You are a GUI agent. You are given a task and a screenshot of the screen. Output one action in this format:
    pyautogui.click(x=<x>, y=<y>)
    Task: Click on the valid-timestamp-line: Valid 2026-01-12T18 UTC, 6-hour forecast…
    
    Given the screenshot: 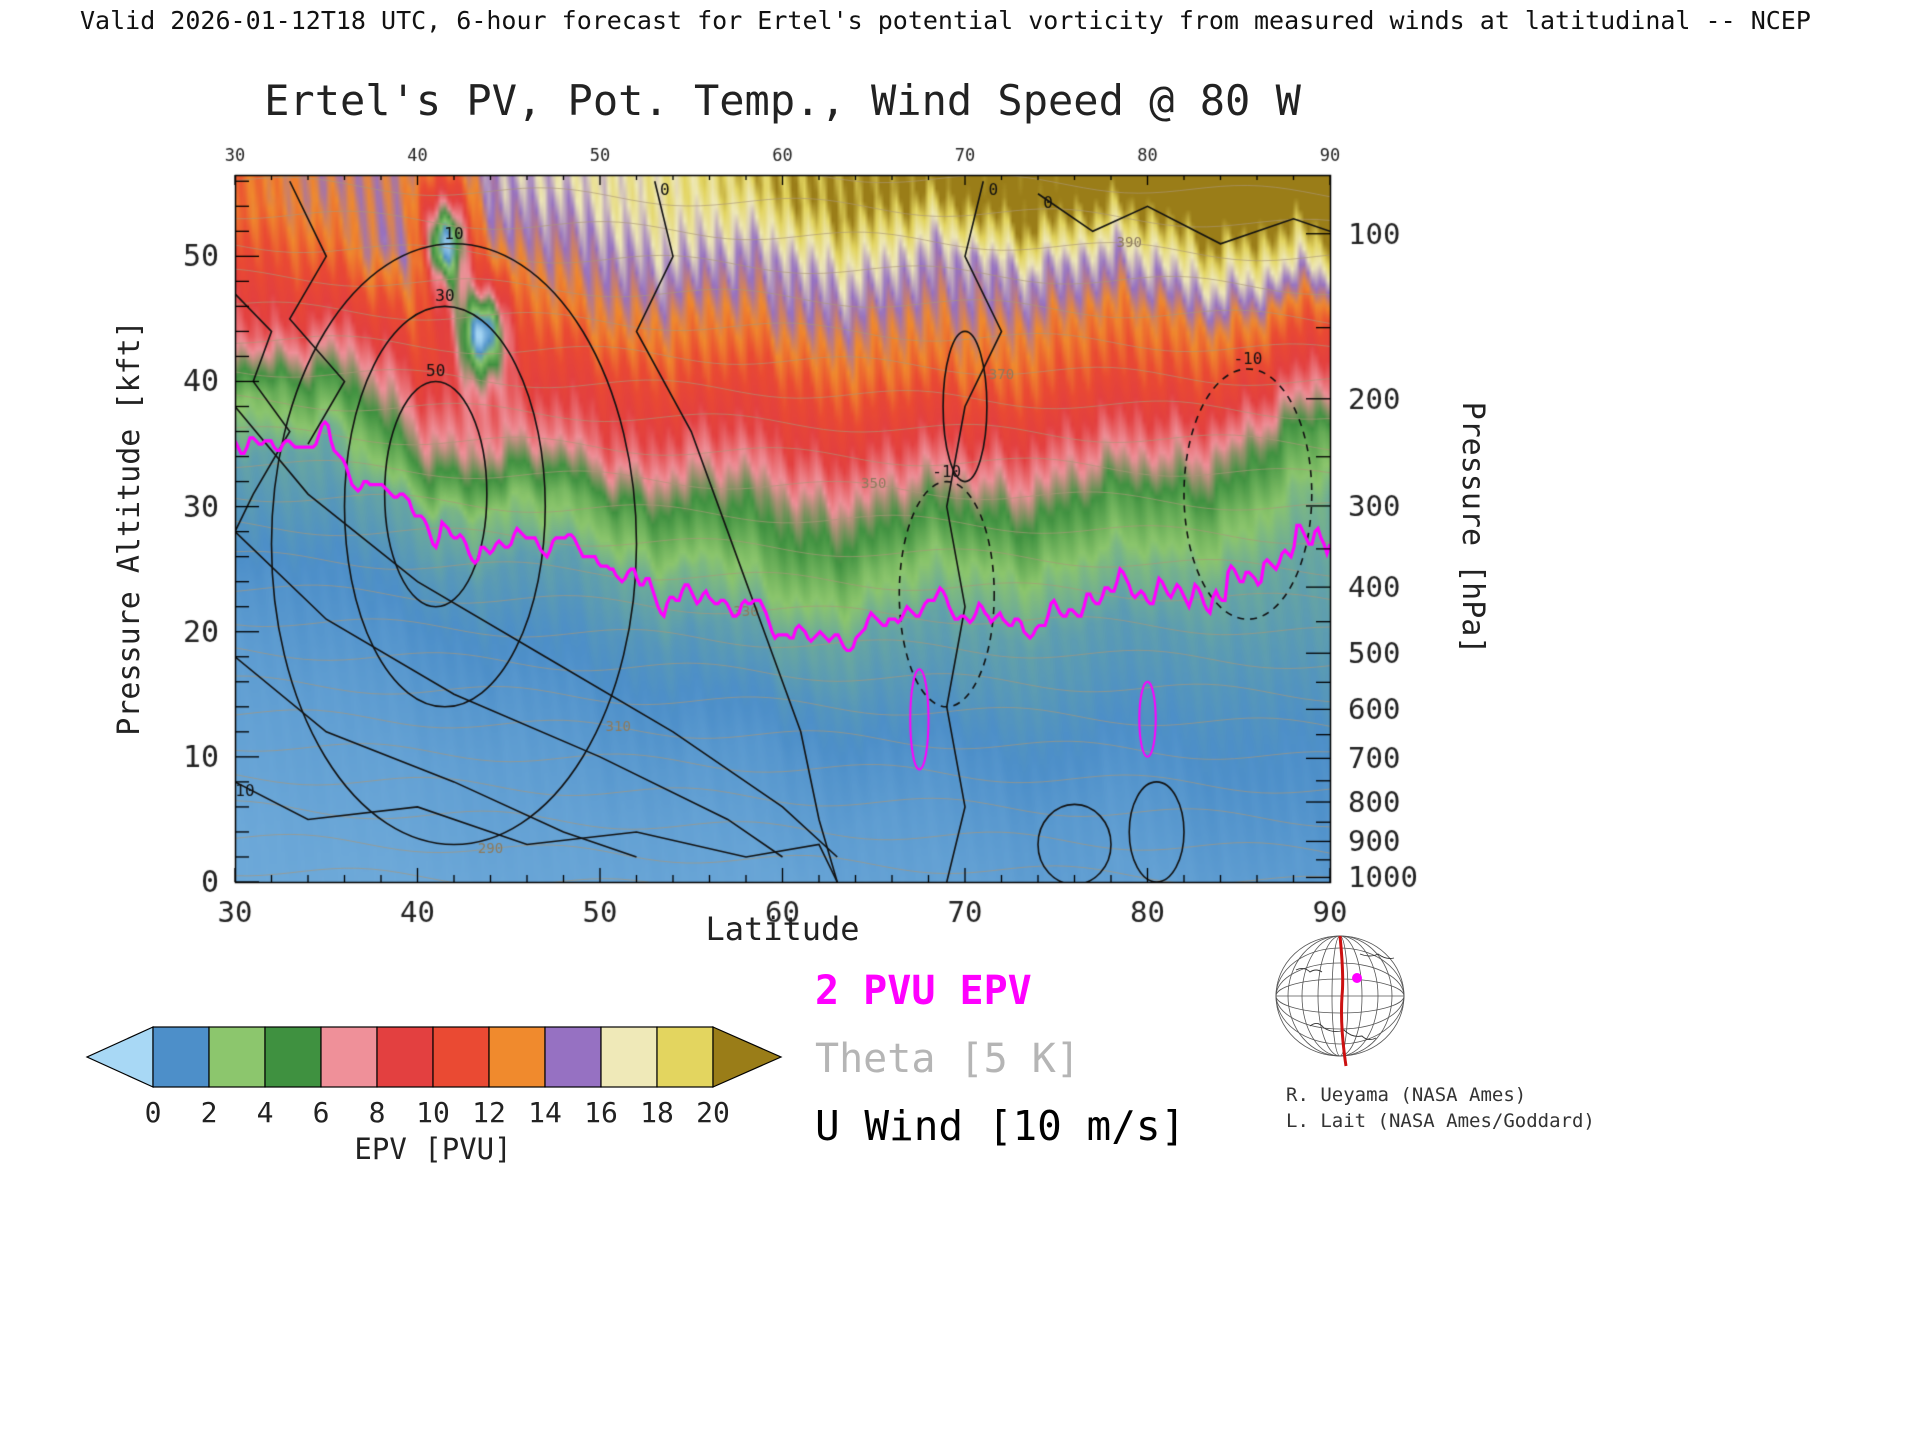 What is the action you would take?
    pyautogui.click(x=945, y=20)
    